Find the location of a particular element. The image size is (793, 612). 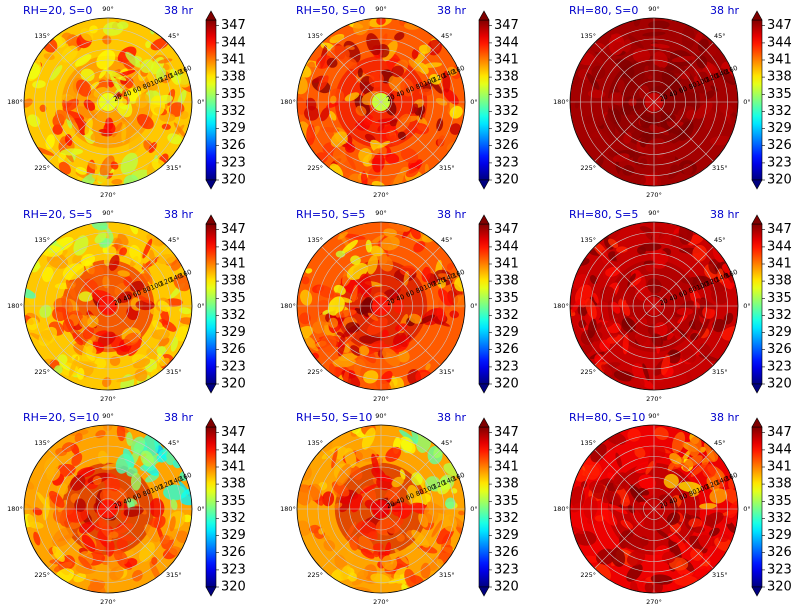

angle-tick-label: 45° is located at coordinates (720, 36).